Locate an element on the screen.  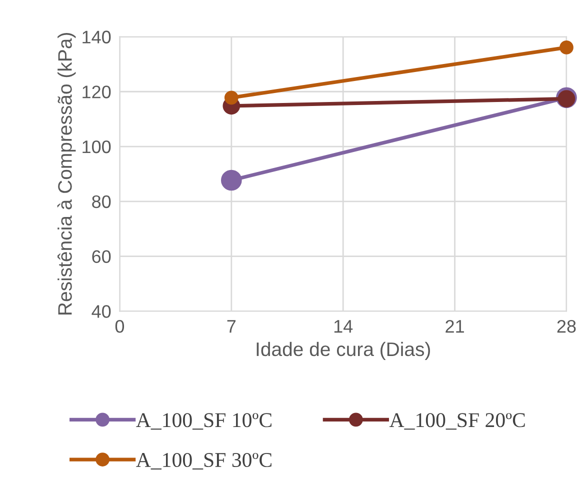
legend-label: A_100_SF 10ºC is located at coordinates (204, 421).